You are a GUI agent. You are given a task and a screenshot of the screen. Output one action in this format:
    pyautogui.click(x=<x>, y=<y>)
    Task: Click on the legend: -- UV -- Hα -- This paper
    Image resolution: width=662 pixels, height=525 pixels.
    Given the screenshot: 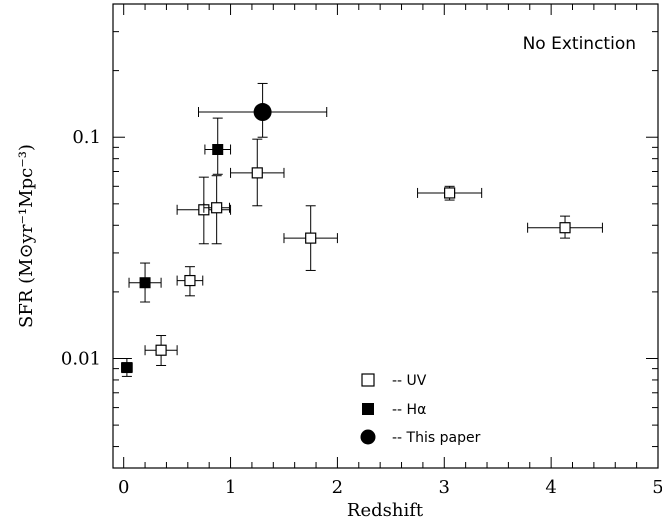 What is the action you would take?
    pyautogui.click(x=420, y=409)
    